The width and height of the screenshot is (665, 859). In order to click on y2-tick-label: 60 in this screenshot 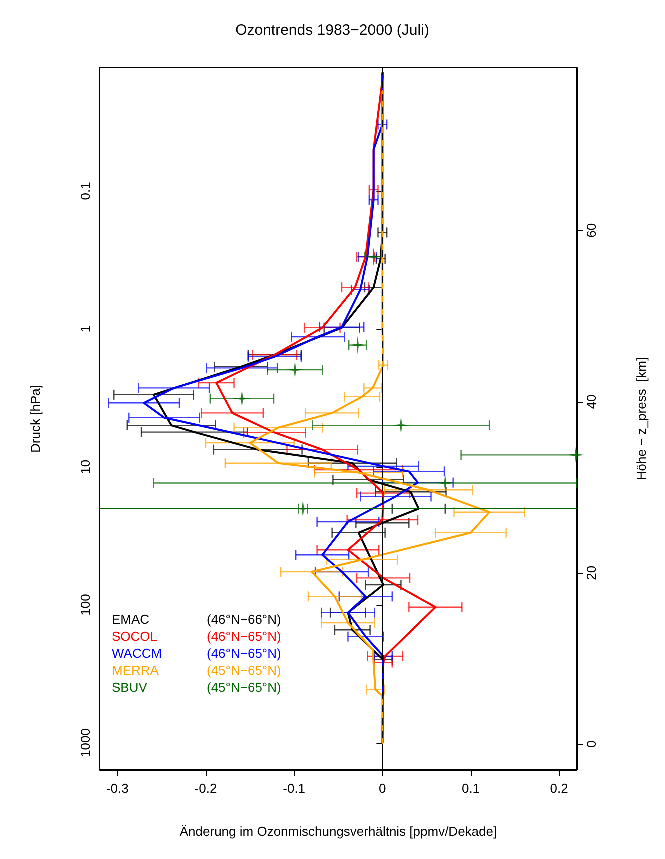, I will do `click(591, 230)`.